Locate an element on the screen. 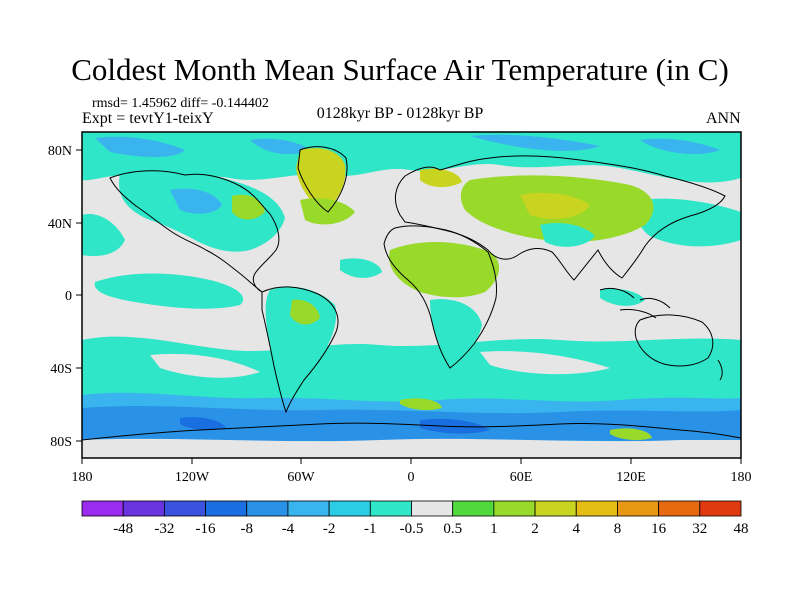 The image size is (800, 600). antarctic-green-patches is located at coordinates (526, 419).